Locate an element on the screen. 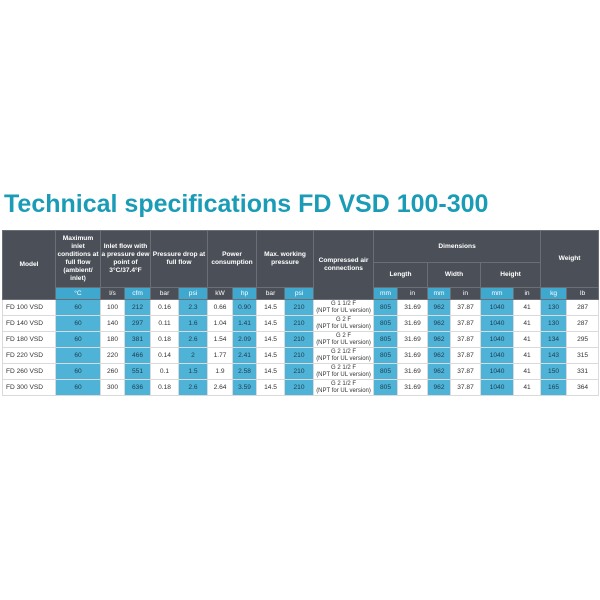 This screenshot has width=600, height=600. unit: kW is located at coordinates (220, 293).